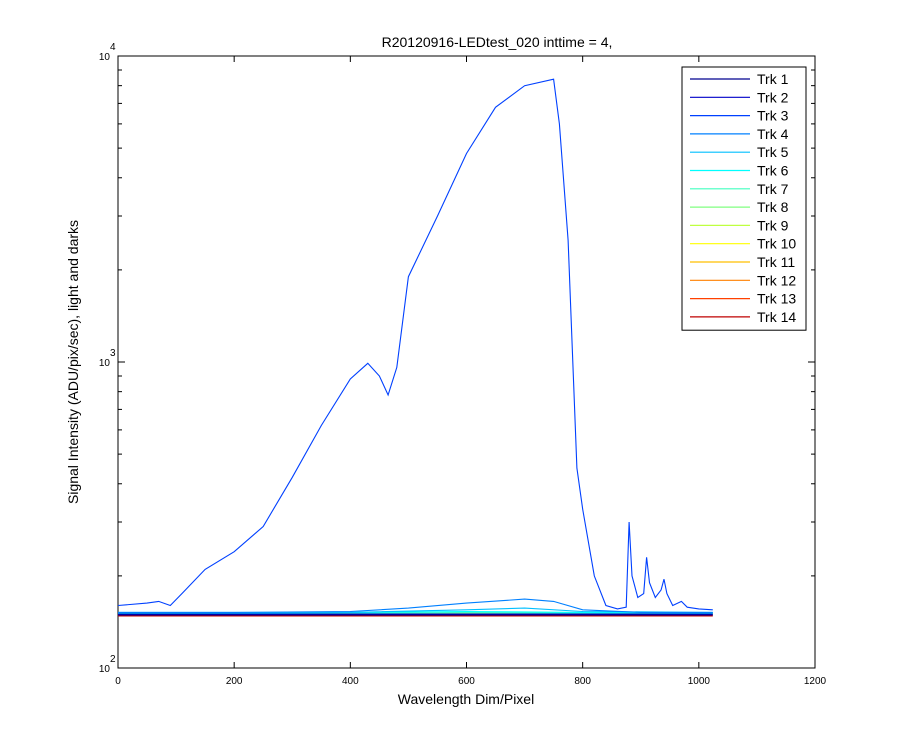  I want to click on legend-box, so click(744, 198).